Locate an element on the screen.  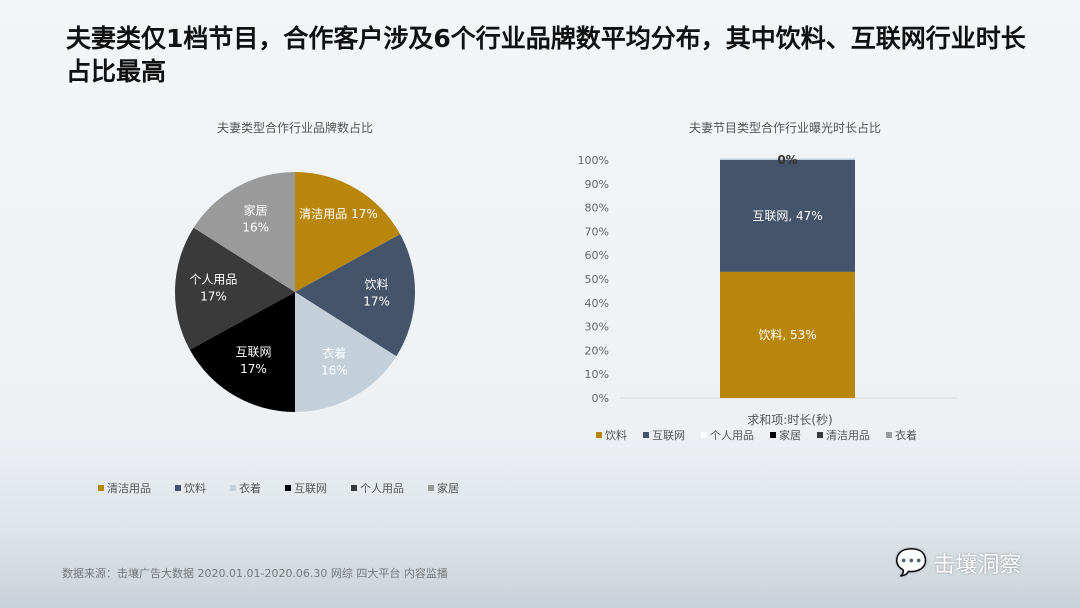
bar-label-zero: 0% is located at coordinates (787, 160).